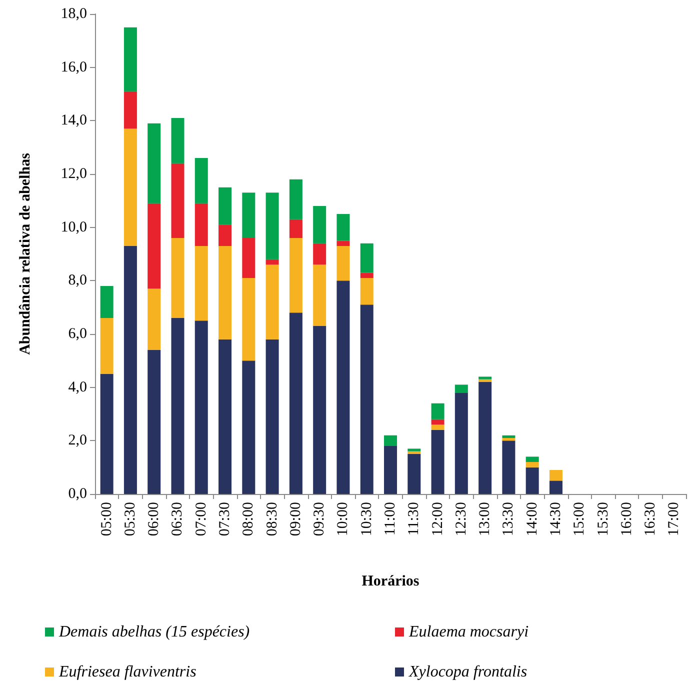 This screenshot has height=697, width=698. What do you see at coordinates (154, 632) in the screenshot?
I see `legend-label: Demais abelhas (15 espécies)` at bounding box center [154, 632].